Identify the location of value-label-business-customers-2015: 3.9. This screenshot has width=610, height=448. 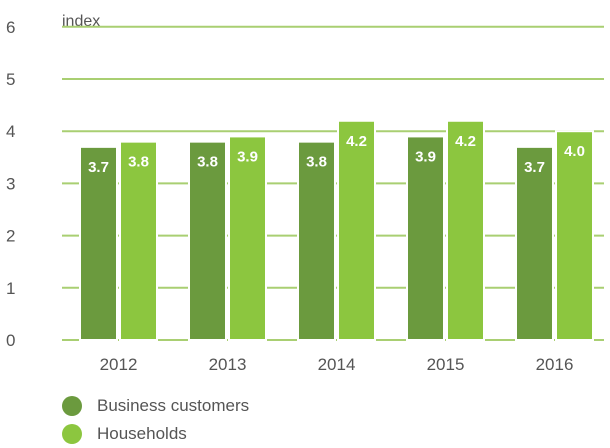
(425, 156).